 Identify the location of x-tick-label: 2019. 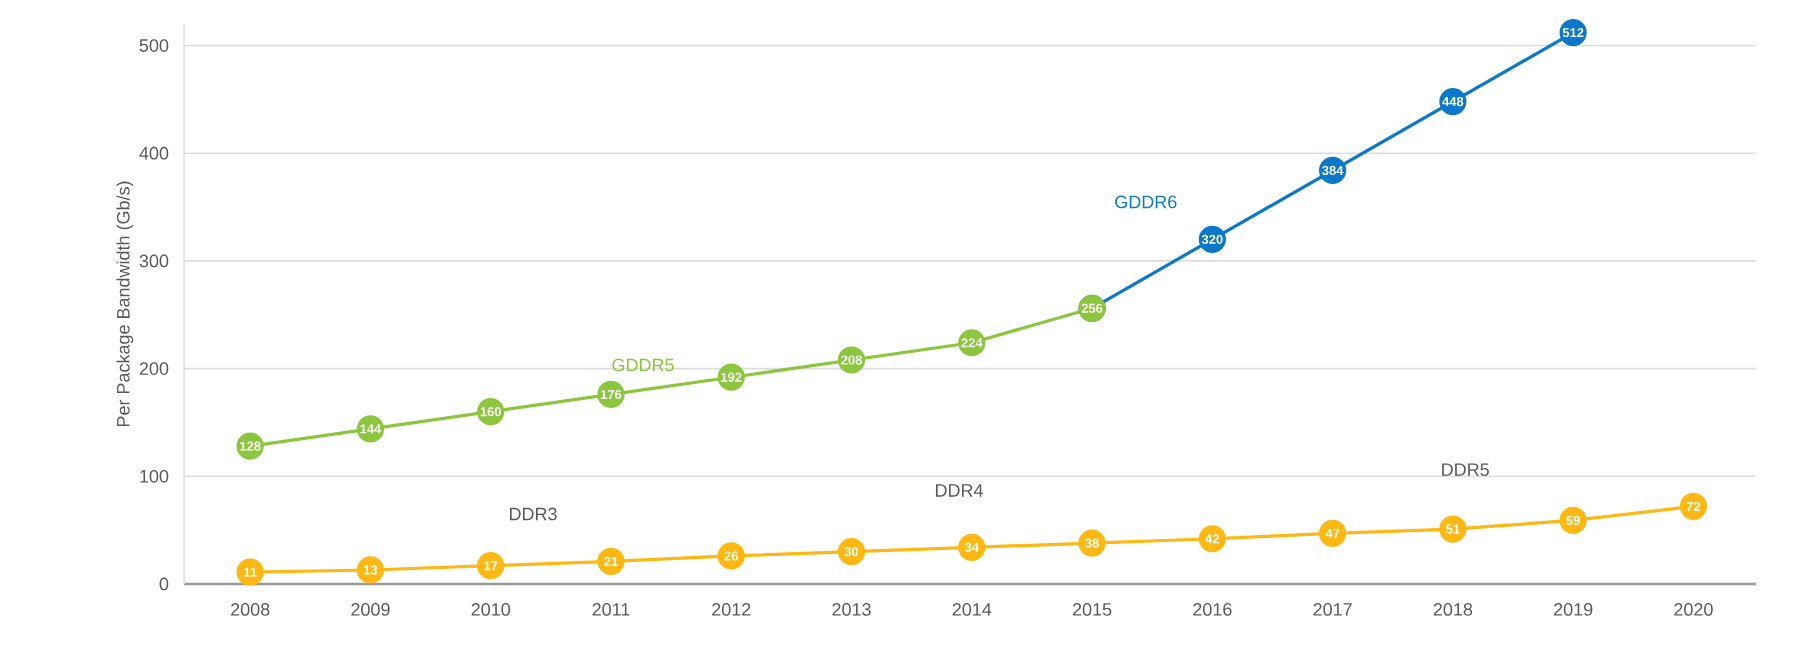
(1573, 609).